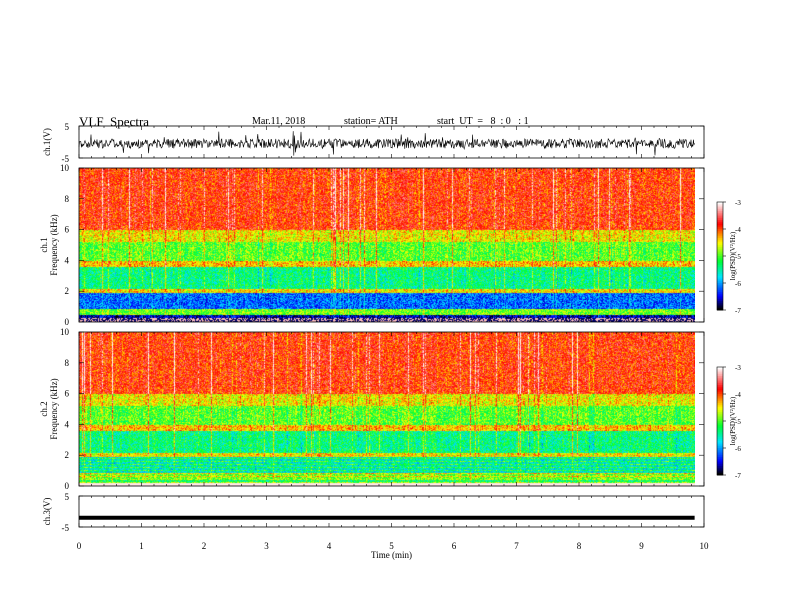 The height and width of the screenshot is (612, 792). I want to click on y-axis-label: ch.3(V), so click(47, 512).